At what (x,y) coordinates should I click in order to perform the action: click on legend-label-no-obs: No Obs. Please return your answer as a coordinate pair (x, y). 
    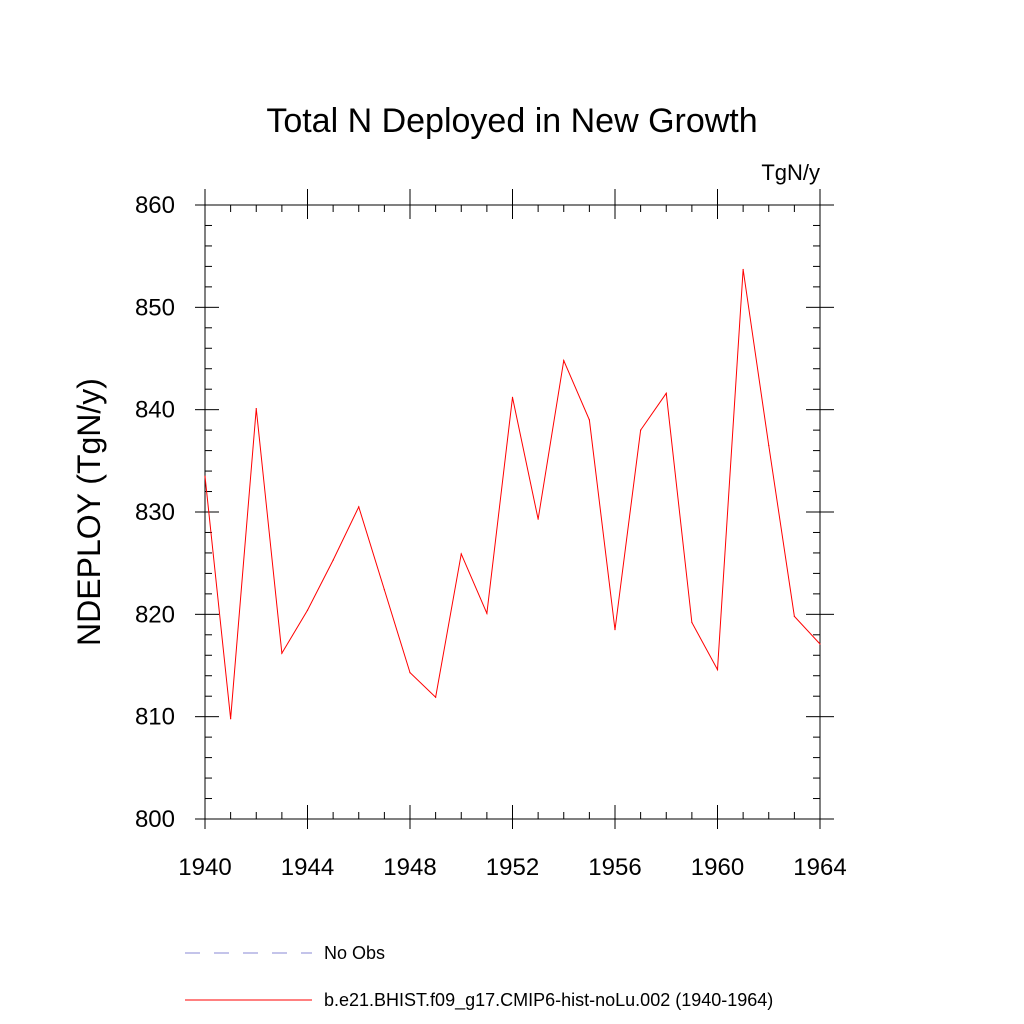
    Looking at the image, I should click on (354, 953).